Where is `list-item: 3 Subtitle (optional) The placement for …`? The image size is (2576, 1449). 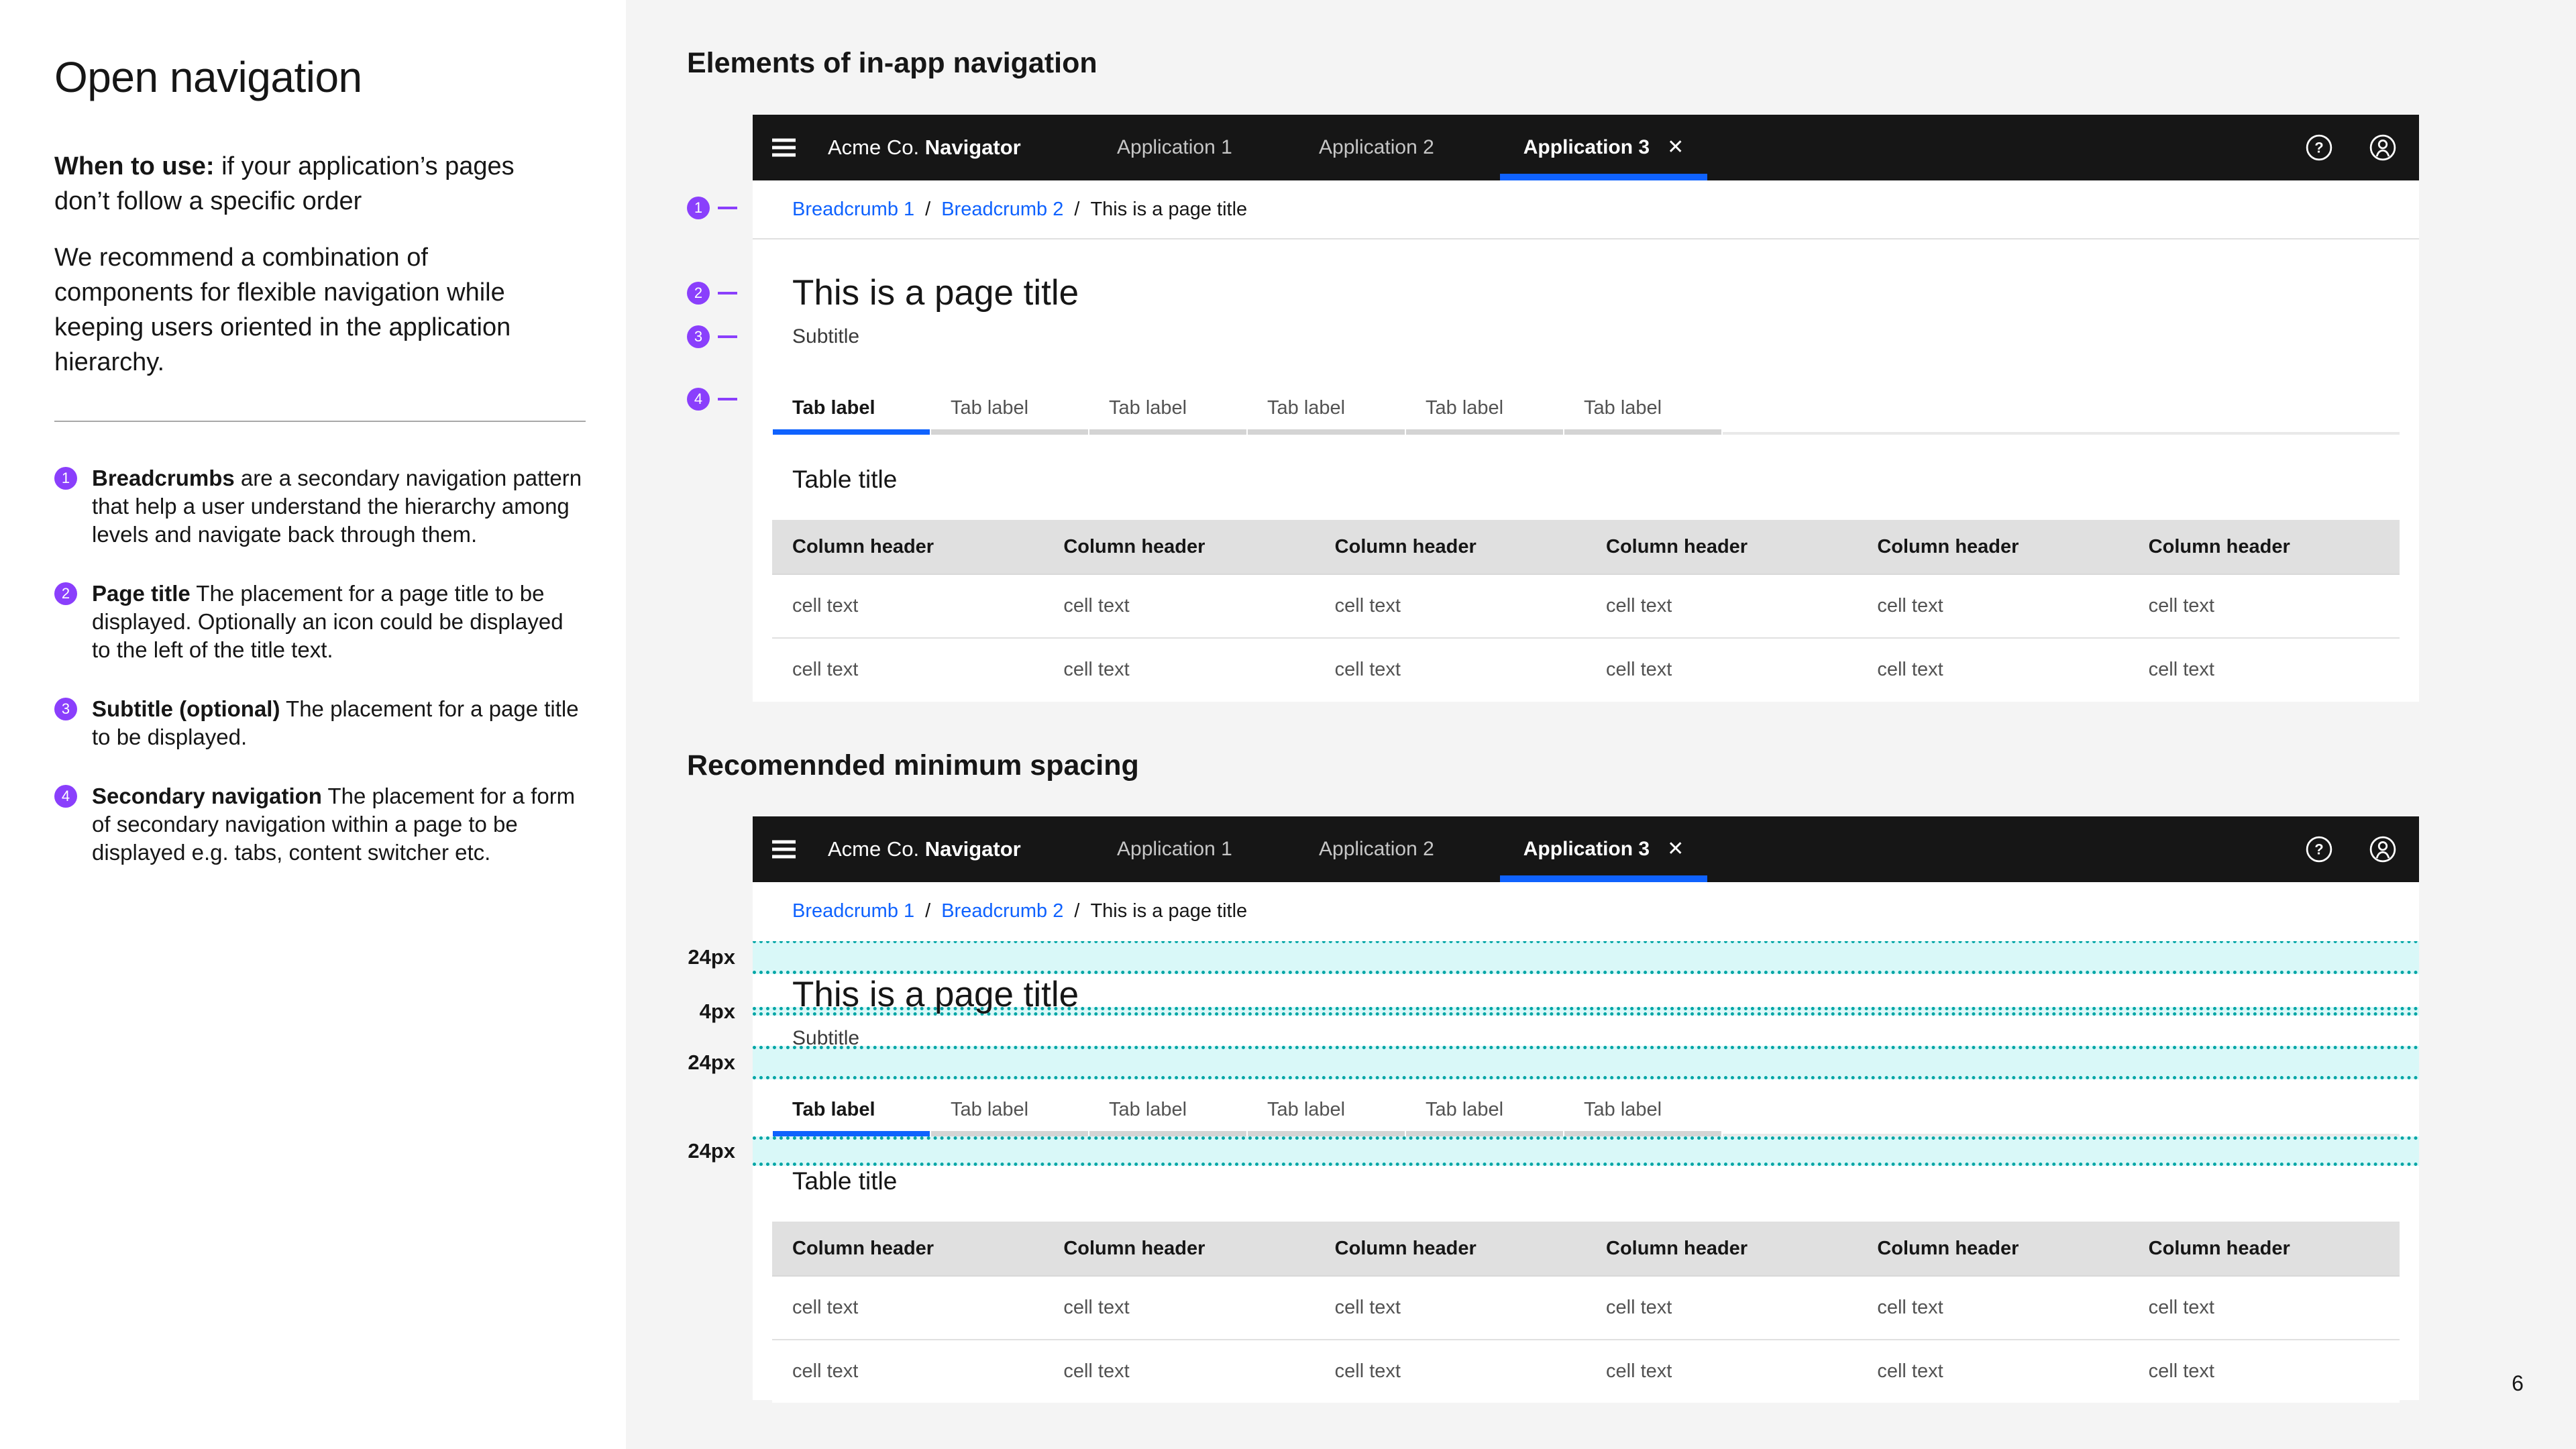
list-item: 3 Subtitle (optional) The placement for … is located at coordinates (322, 723).